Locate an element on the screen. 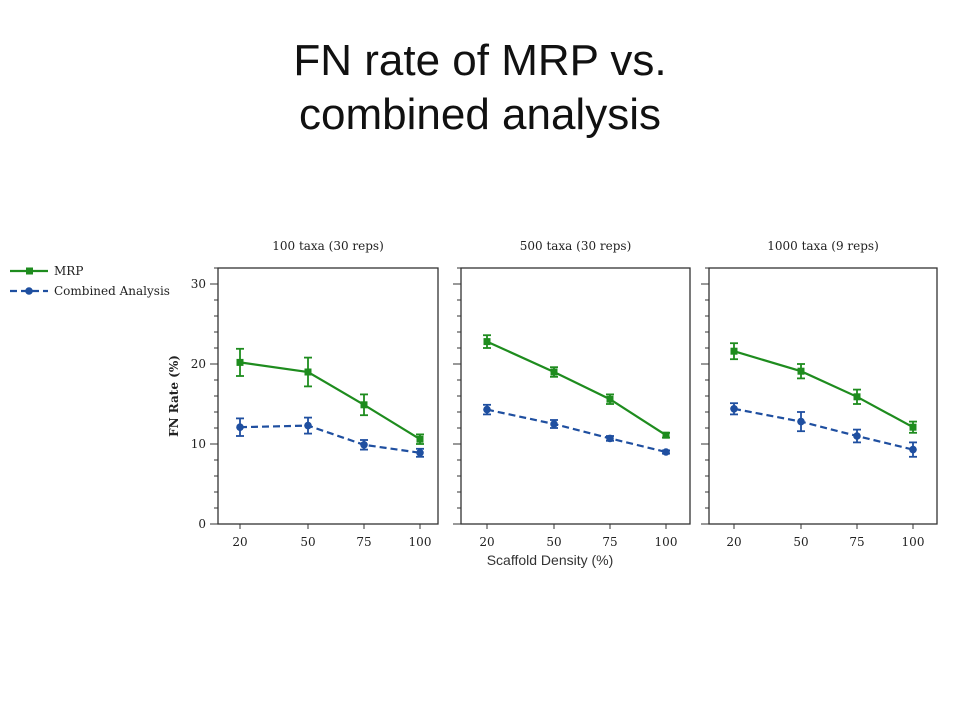  y-tick-label: 20 is located at coordinates (198, 364).